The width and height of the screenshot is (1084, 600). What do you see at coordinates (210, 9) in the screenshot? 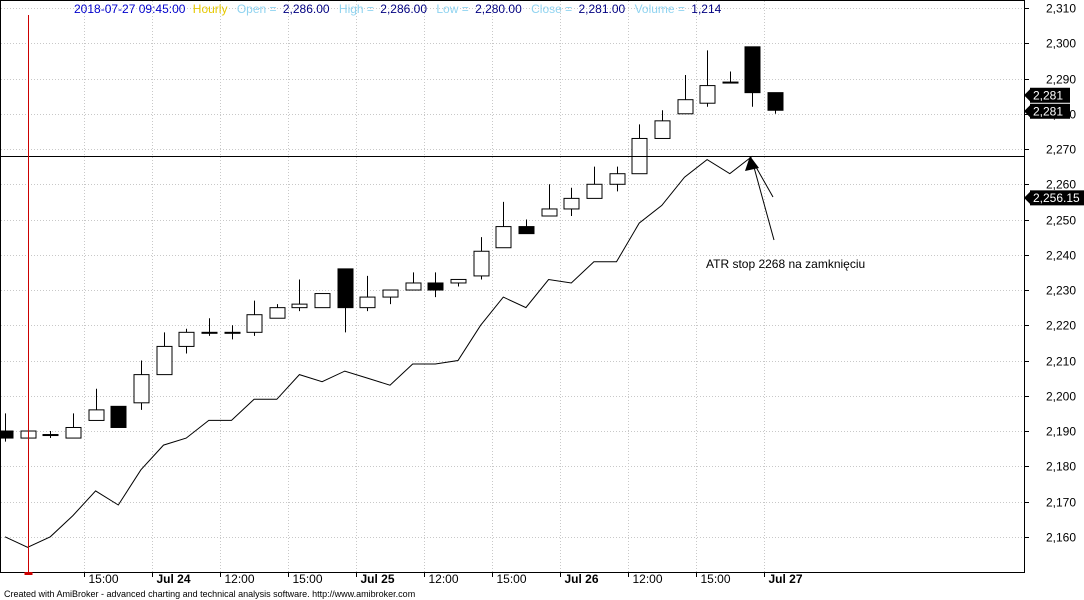
I see `header-interval: Hourly` at bounding box center [210, 9].